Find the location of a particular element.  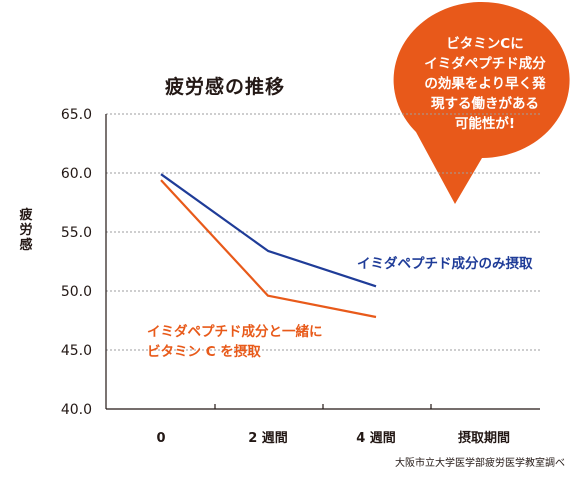

x-tick-label: 4 週間 is located at coordinates (376, 438).